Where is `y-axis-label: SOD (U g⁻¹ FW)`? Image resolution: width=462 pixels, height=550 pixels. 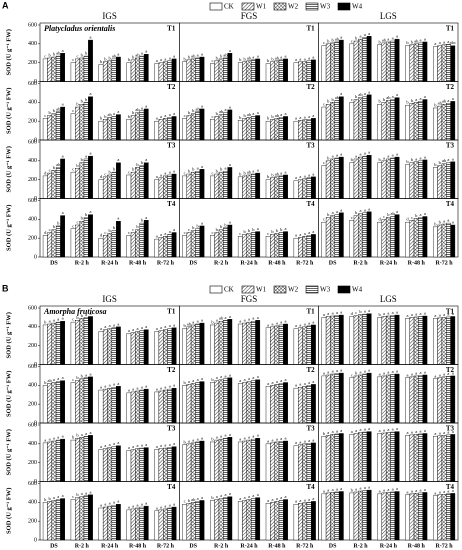
y-axis-label: SOD (U g⁻¹ FW) is located at coordinates (8, 169).